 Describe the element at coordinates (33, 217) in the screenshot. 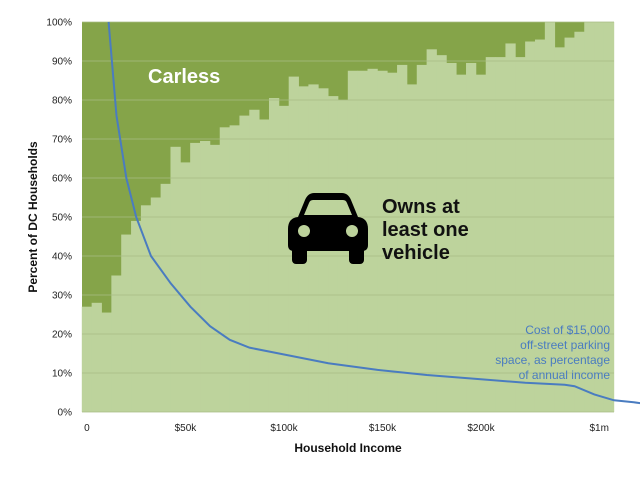

I see `y-axis-title: Percent of DC Households` at that location.